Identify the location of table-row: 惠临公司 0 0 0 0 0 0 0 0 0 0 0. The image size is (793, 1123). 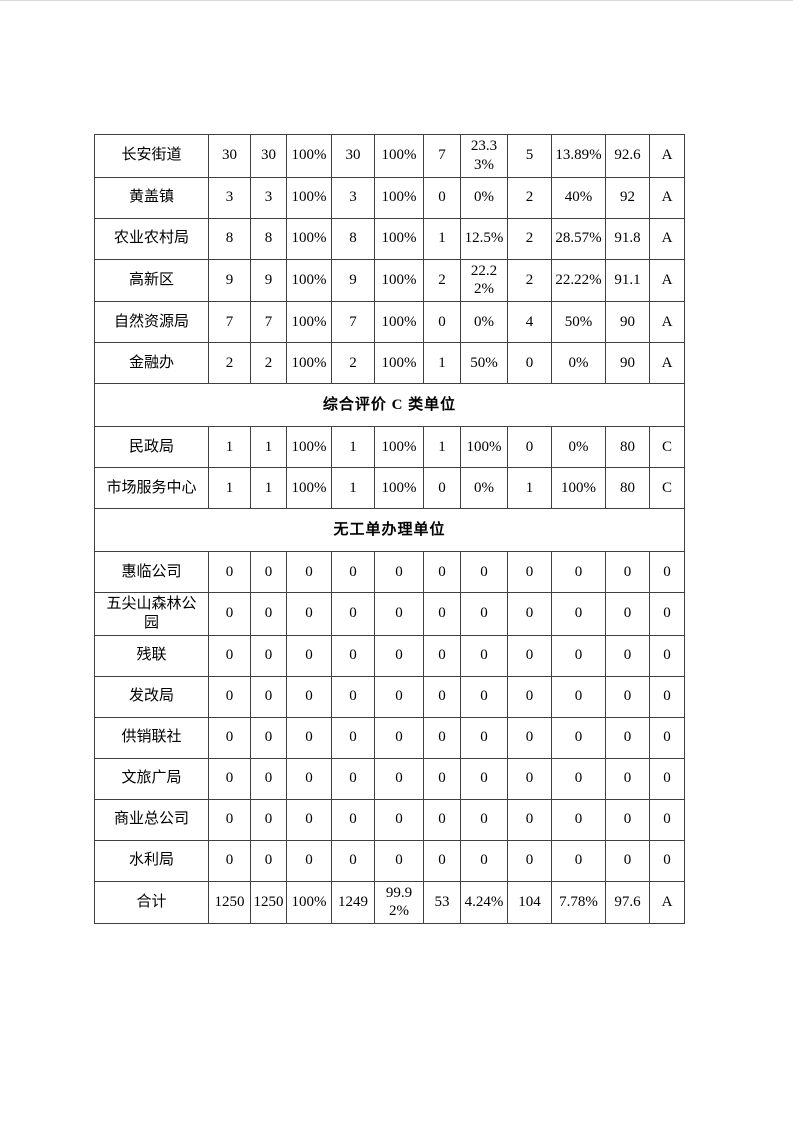
(389, 572).